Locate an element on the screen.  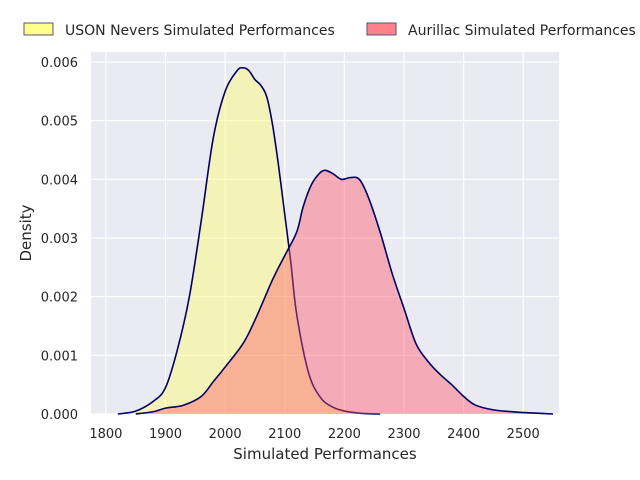
y-tick-label-3: 0.003 is located at coordinates (59, 239).